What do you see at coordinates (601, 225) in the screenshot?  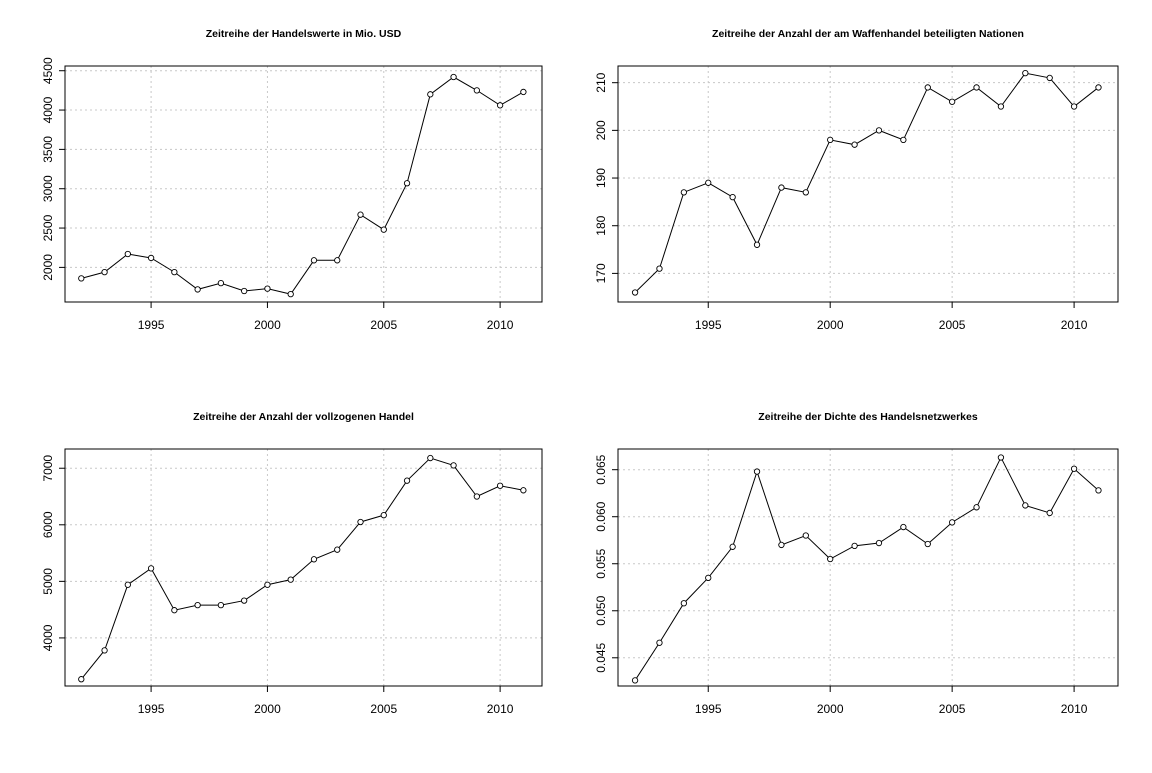 I see `y-tick-label: 180` at bounding box center [601, 225].